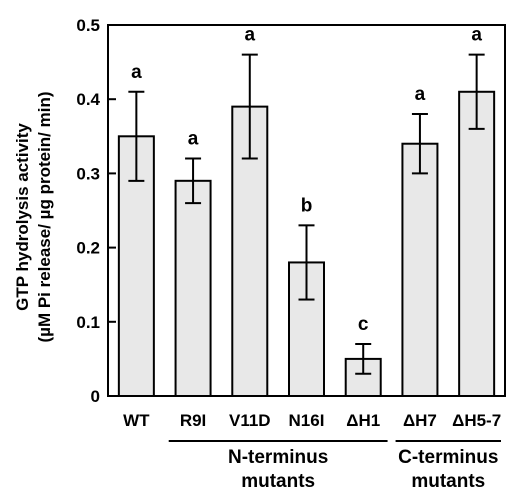 The height and width of the screenshot is (492, 520). What do you see at coordinates (250, 420) in the screenshot?
I see `category-label: V11D` at bounding box center [250, 420].